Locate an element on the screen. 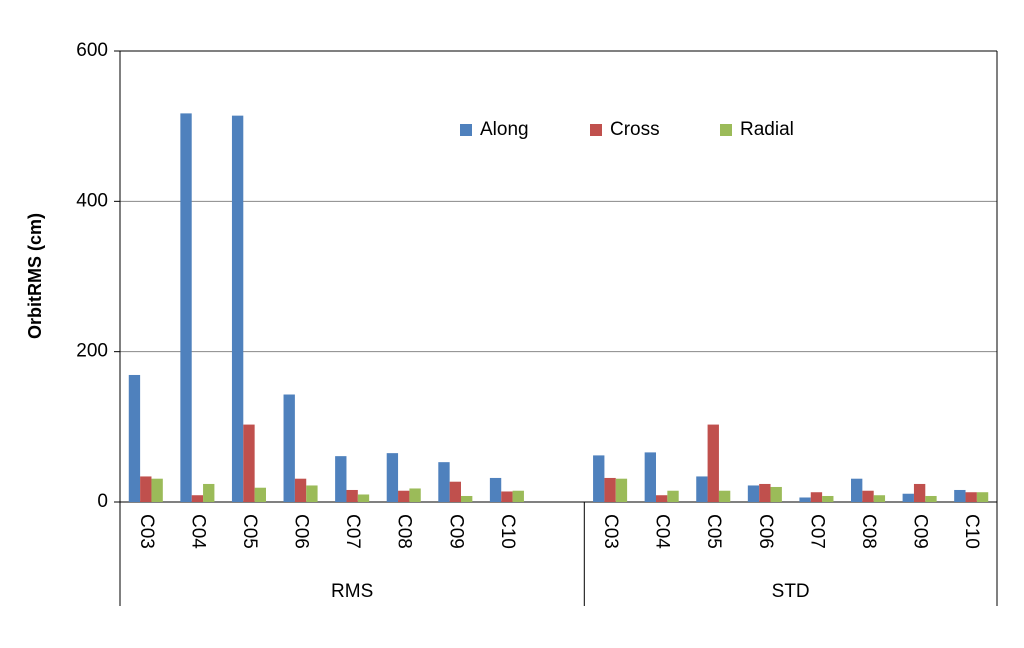  y-tick-label: 600 is located at coordinates (92, 50).